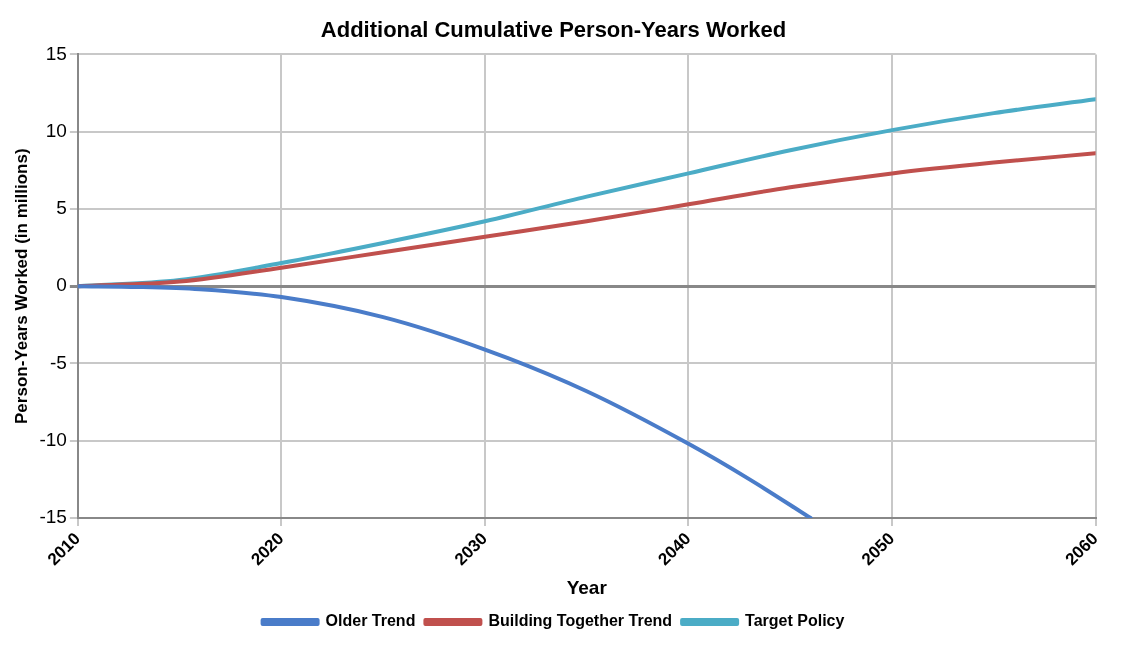  I want to click on y-tick-label: -5, so click(58, 362).